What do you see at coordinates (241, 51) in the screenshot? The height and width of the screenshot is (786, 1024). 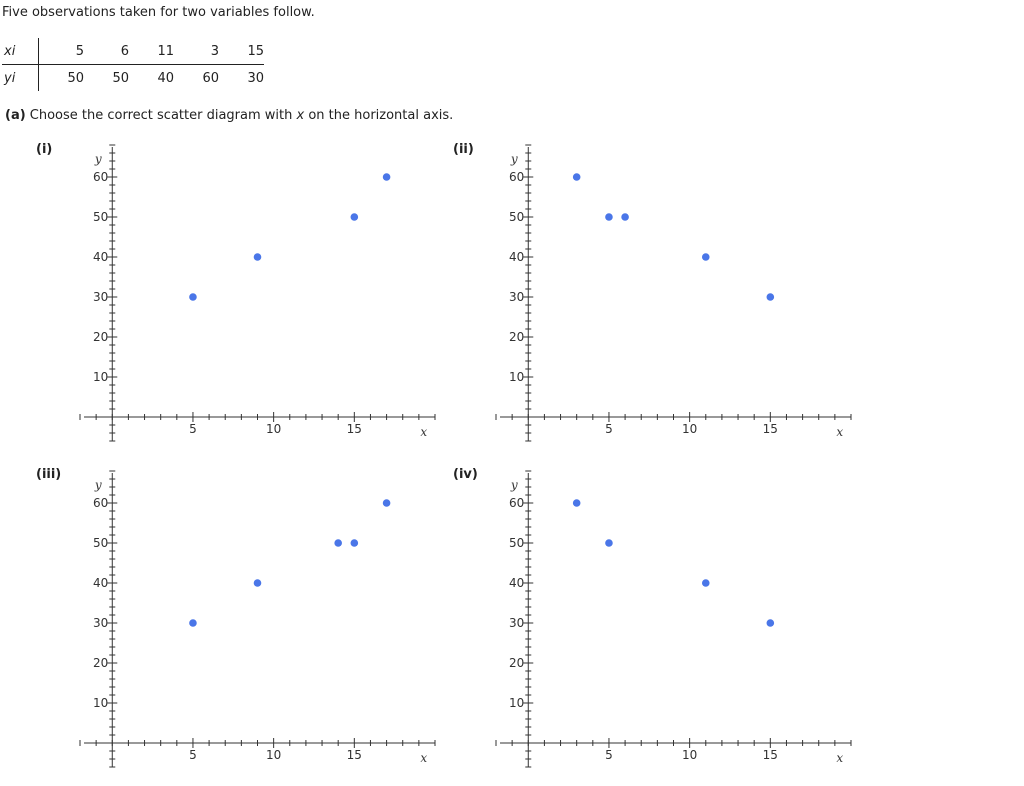 I see `table-cell: 15` at bounding box center [241, 51].